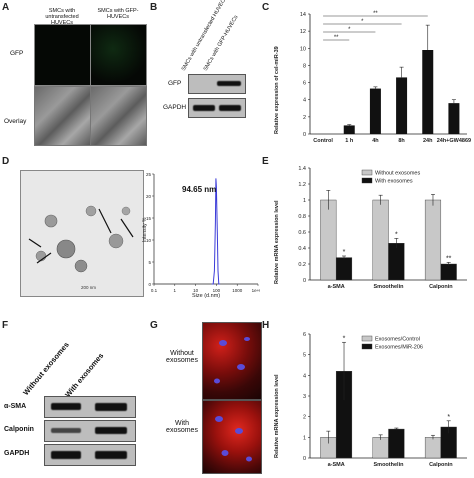 This screenshot has width=474, height=478. What do you see at coordinates (304, 335) in the screenshot?
I see `chart-h-ytick-label: 6` at bounding box center [304, 335].